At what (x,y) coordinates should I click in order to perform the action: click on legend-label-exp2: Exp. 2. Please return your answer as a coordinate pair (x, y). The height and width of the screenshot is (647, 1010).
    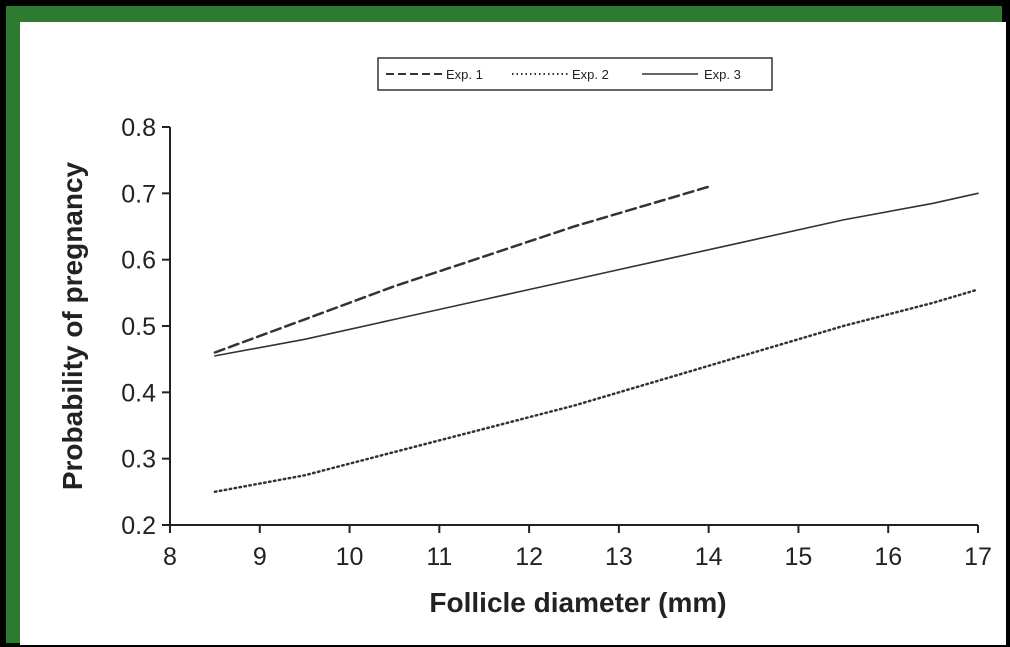
    Looking at the image, I should click on (590, 74).